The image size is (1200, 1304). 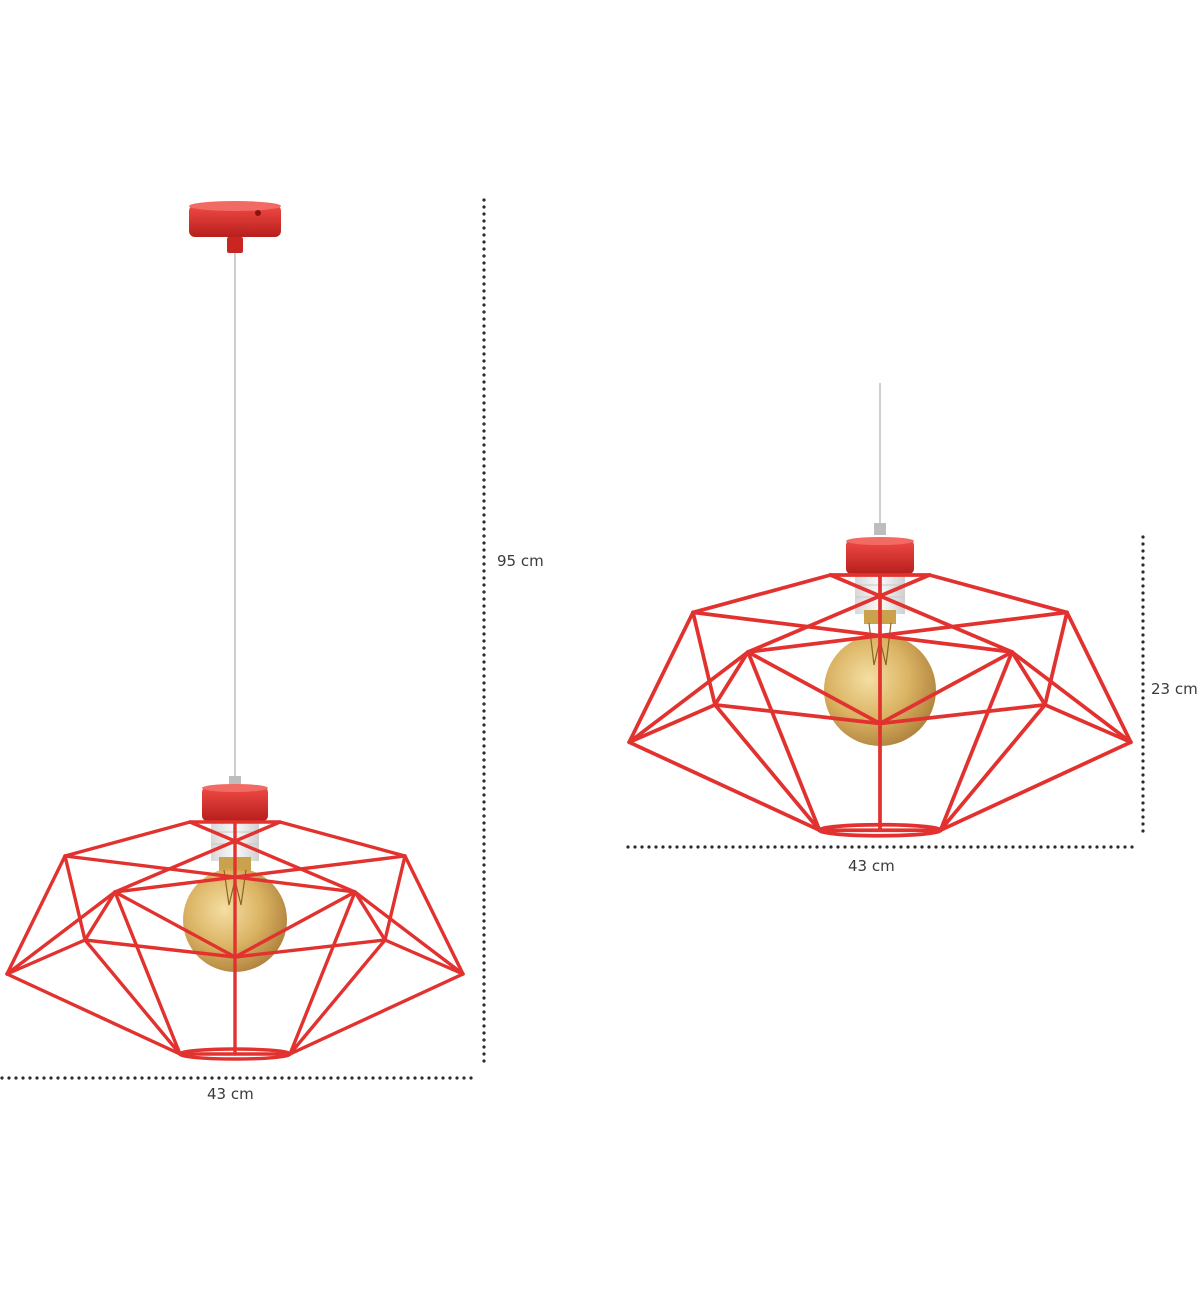 I want to click on pendant-lamp-shade-icon, so click(x=880, y=610).